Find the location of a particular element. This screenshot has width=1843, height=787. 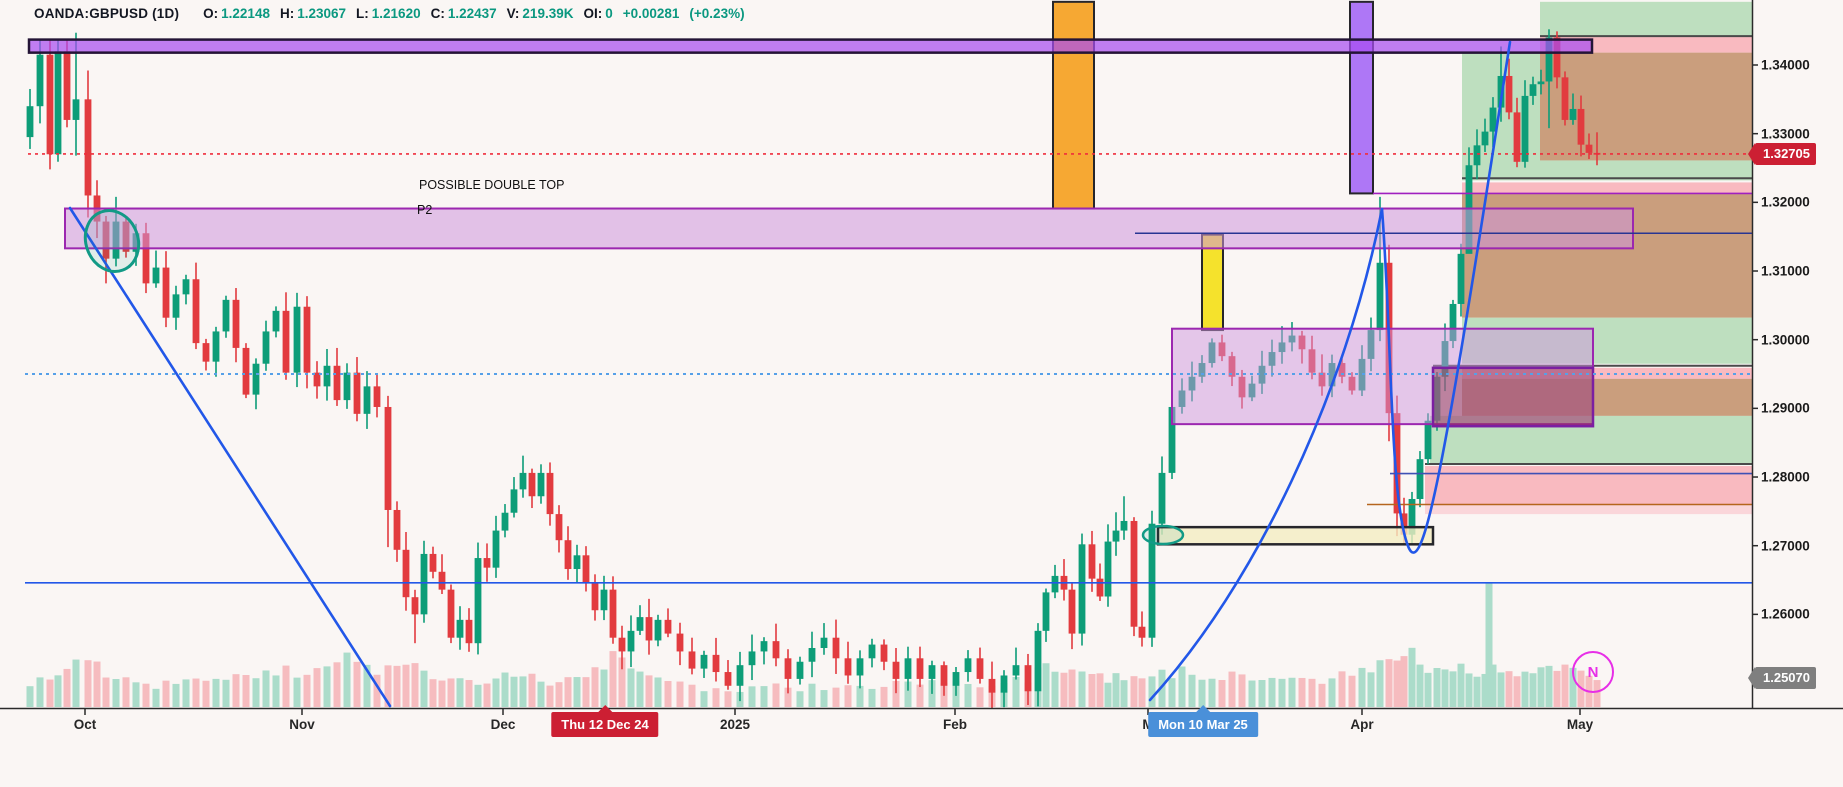

downtrend-line is located at coordinates (230, 457).